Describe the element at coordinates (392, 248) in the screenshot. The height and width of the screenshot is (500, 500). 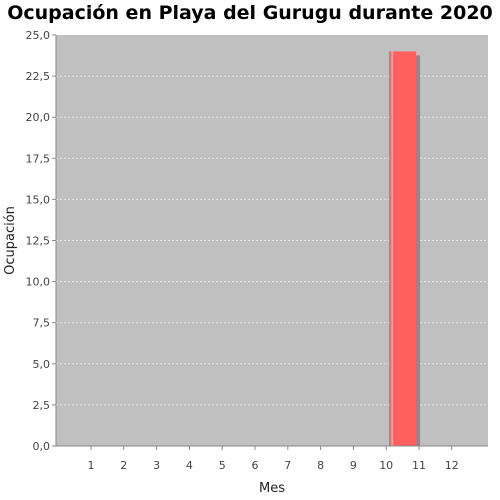
I see `bar-highlight` at that location.